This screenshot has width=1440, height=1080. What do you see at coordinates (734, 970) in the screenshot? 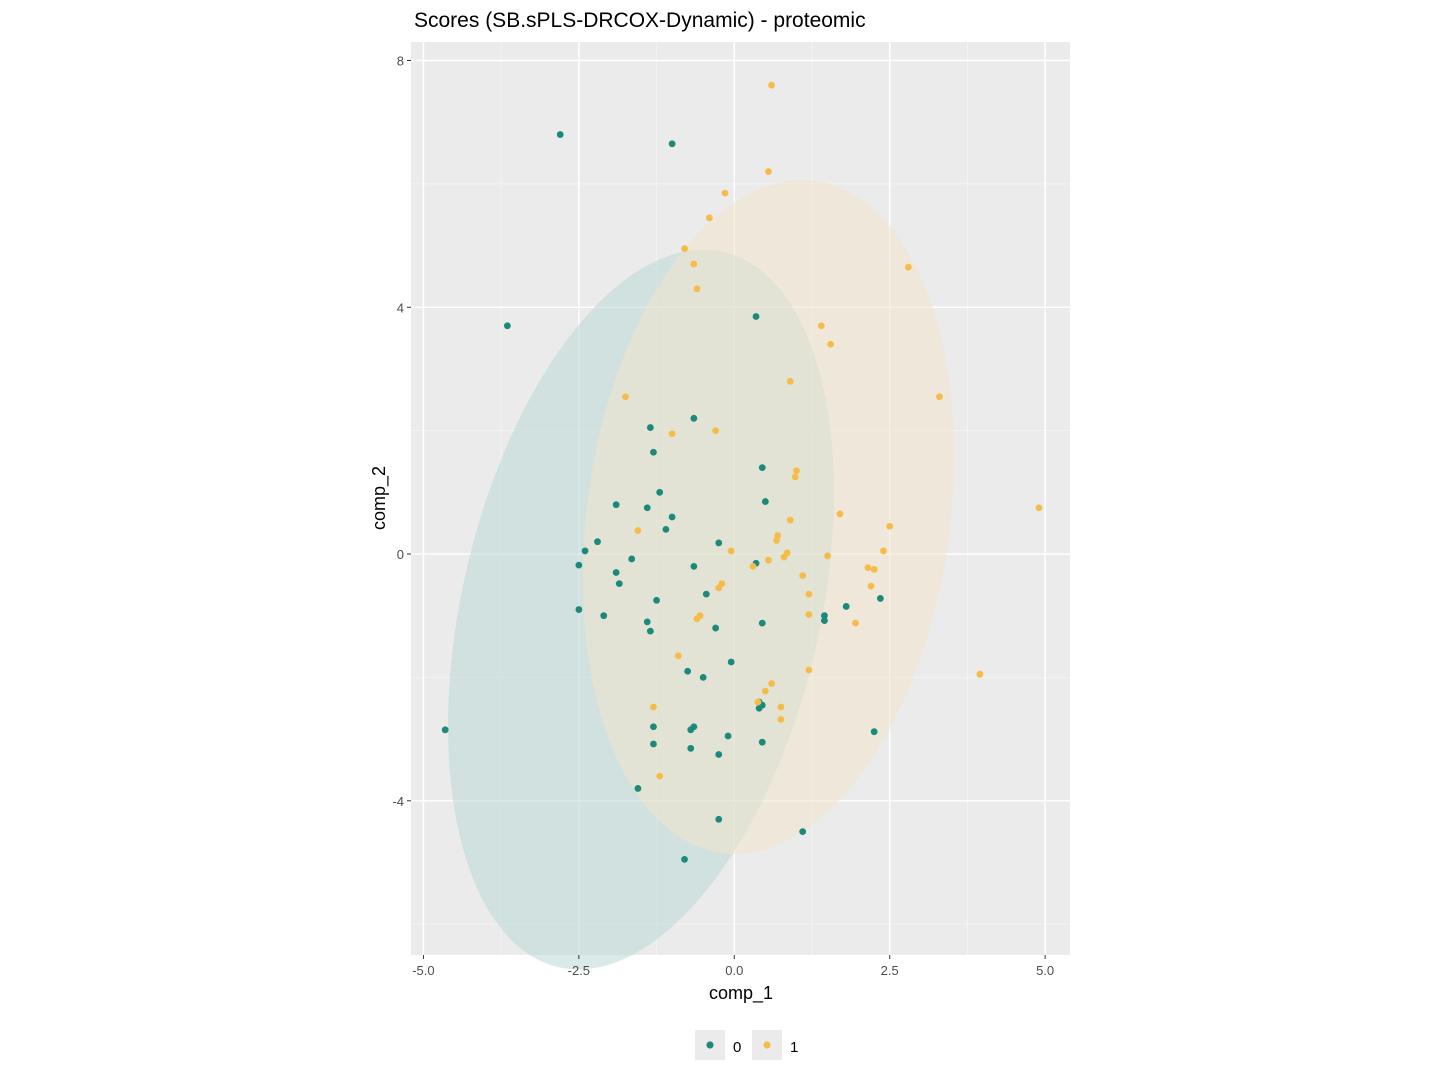
I see `x-tick-label: 0.0` at bounding box center [734, 970].